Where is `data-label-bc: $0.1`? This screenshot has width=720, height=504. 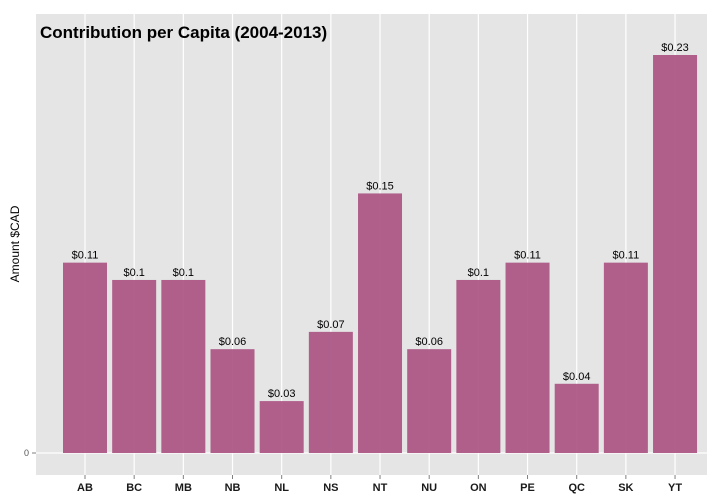 data-label-bc: $0.1 is located at coordinates (133, 273).